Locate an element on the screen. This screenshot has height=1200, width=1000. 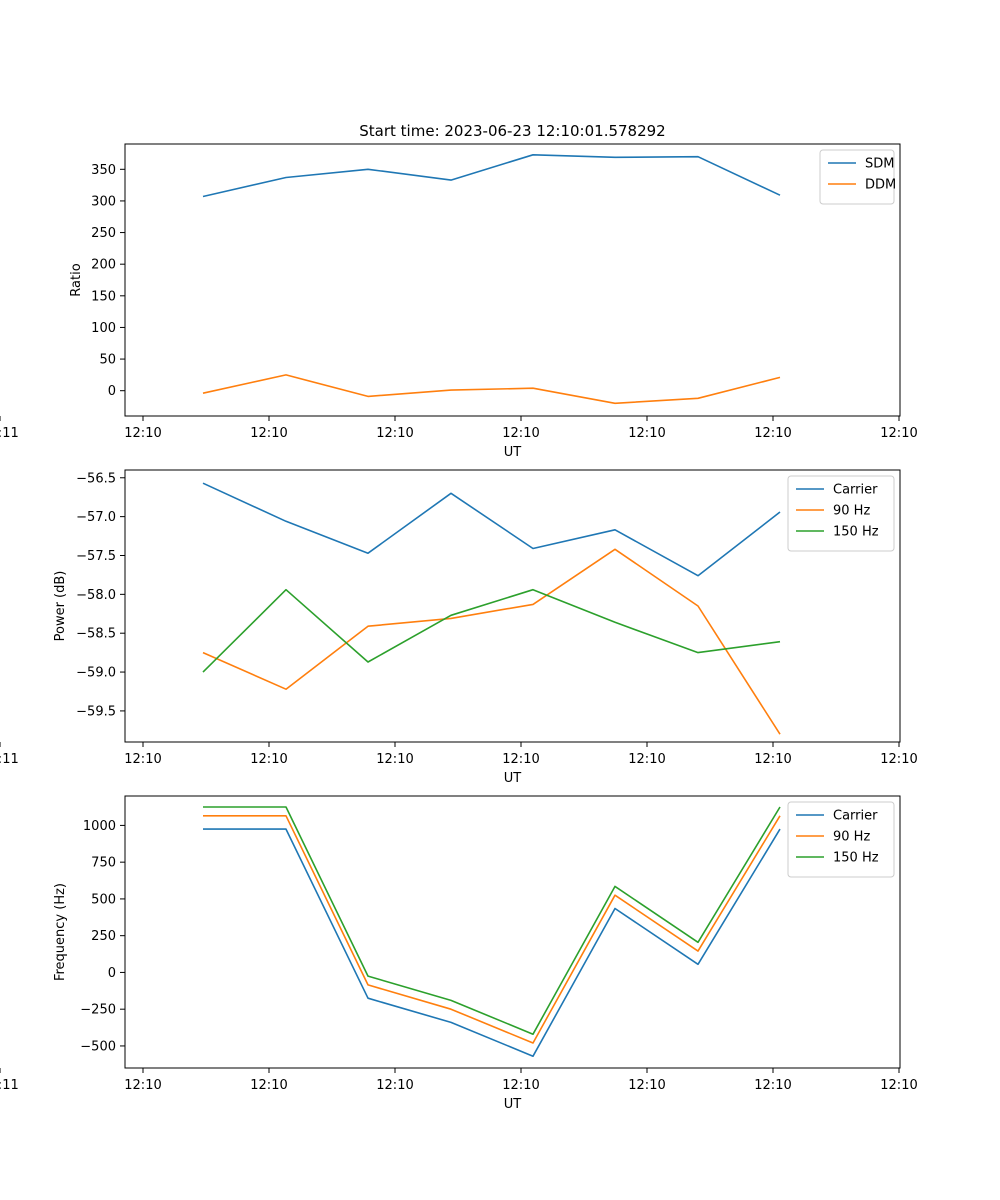
frequency-y-tick-label: 500 is located at coordinates (103, 899).